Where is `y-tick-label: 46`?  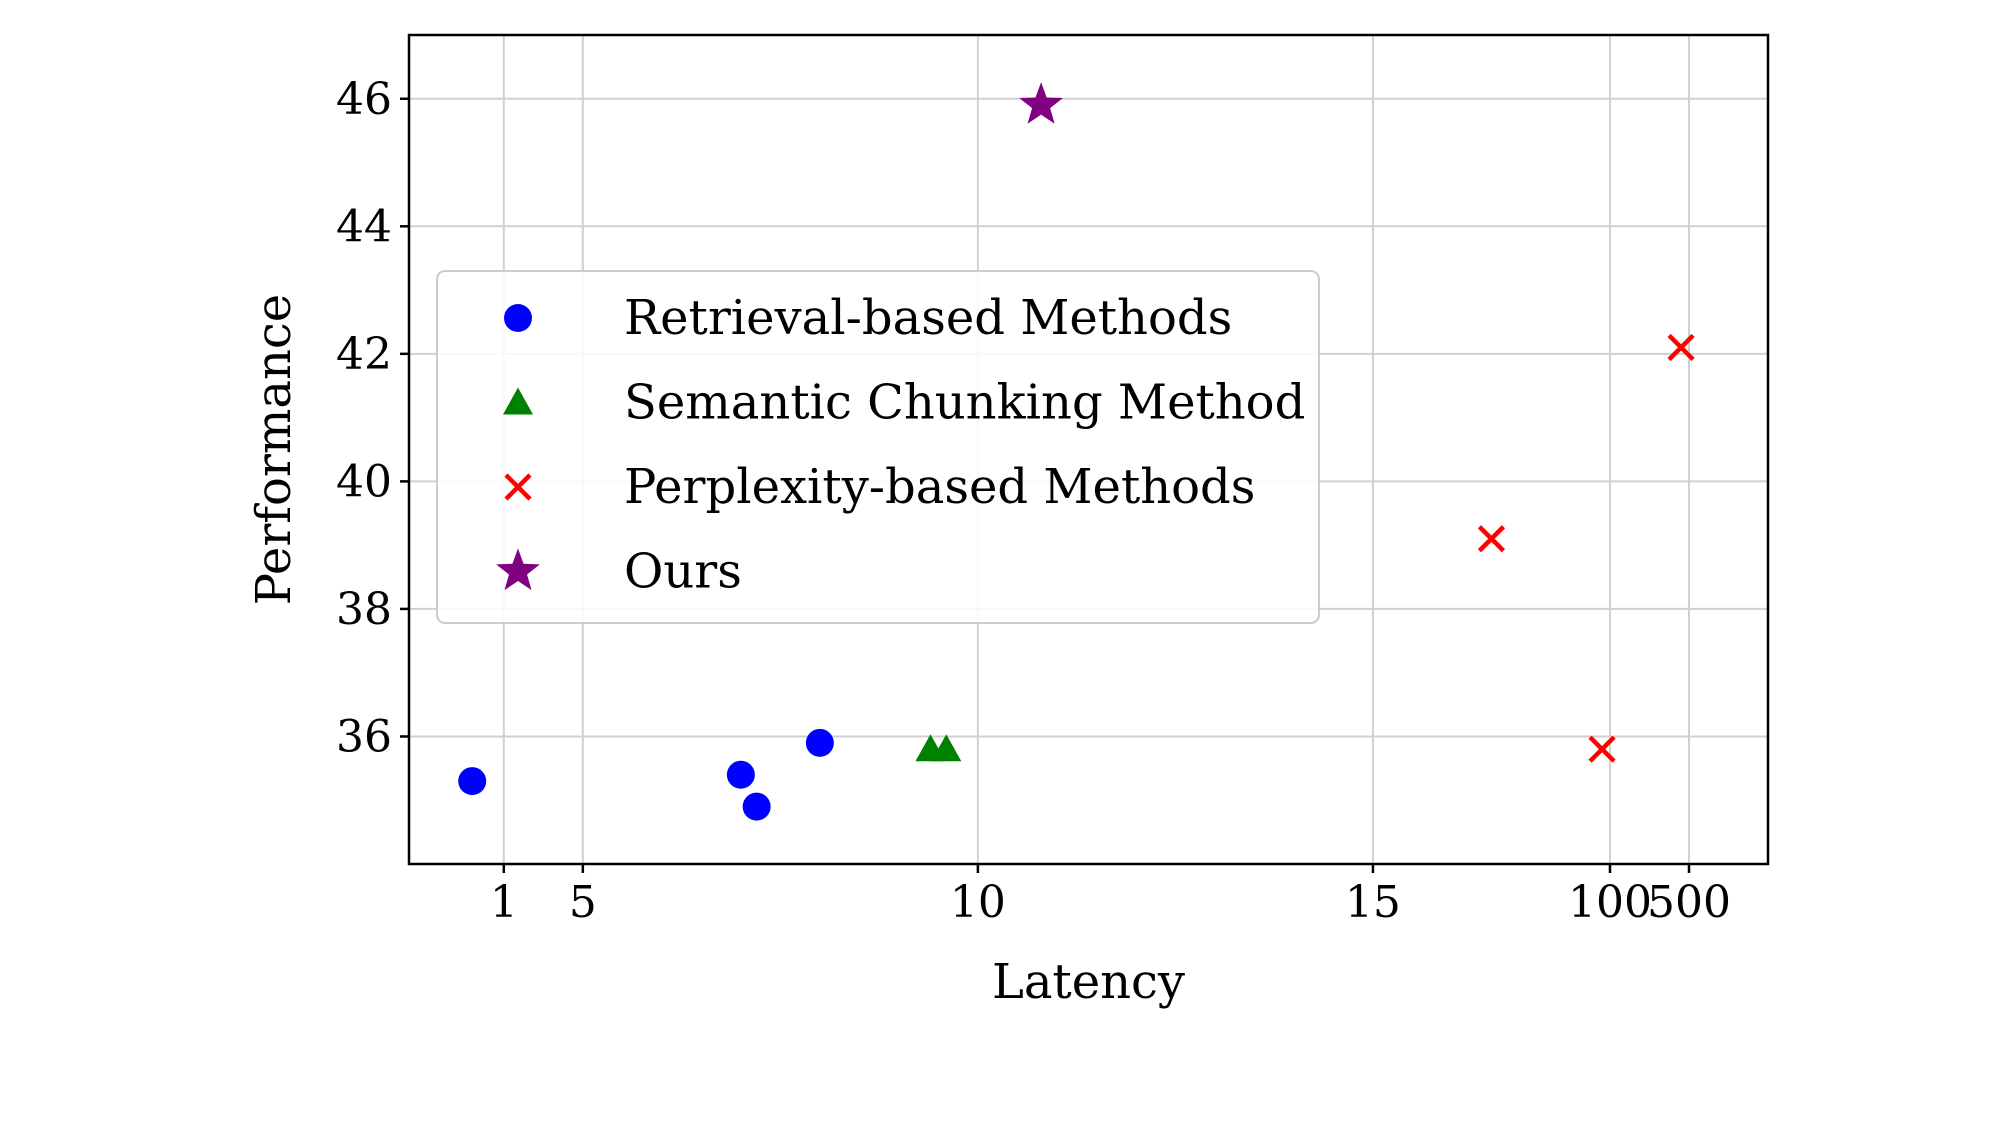 y-tick-label: 46 is located at coordinates (364, 99).